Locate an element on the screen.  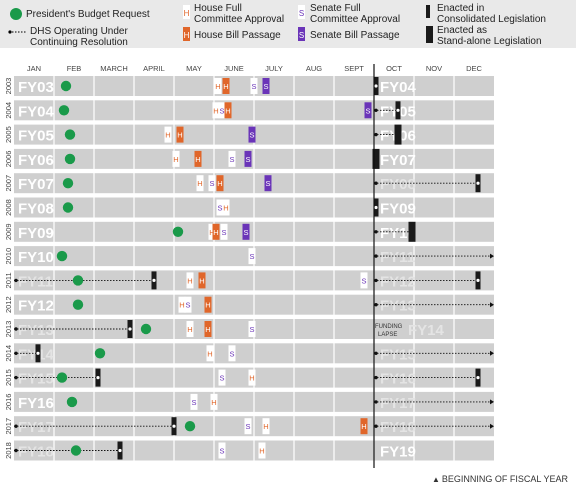
senate-passage-legend-letter: S is located at coordinates (301, 35).